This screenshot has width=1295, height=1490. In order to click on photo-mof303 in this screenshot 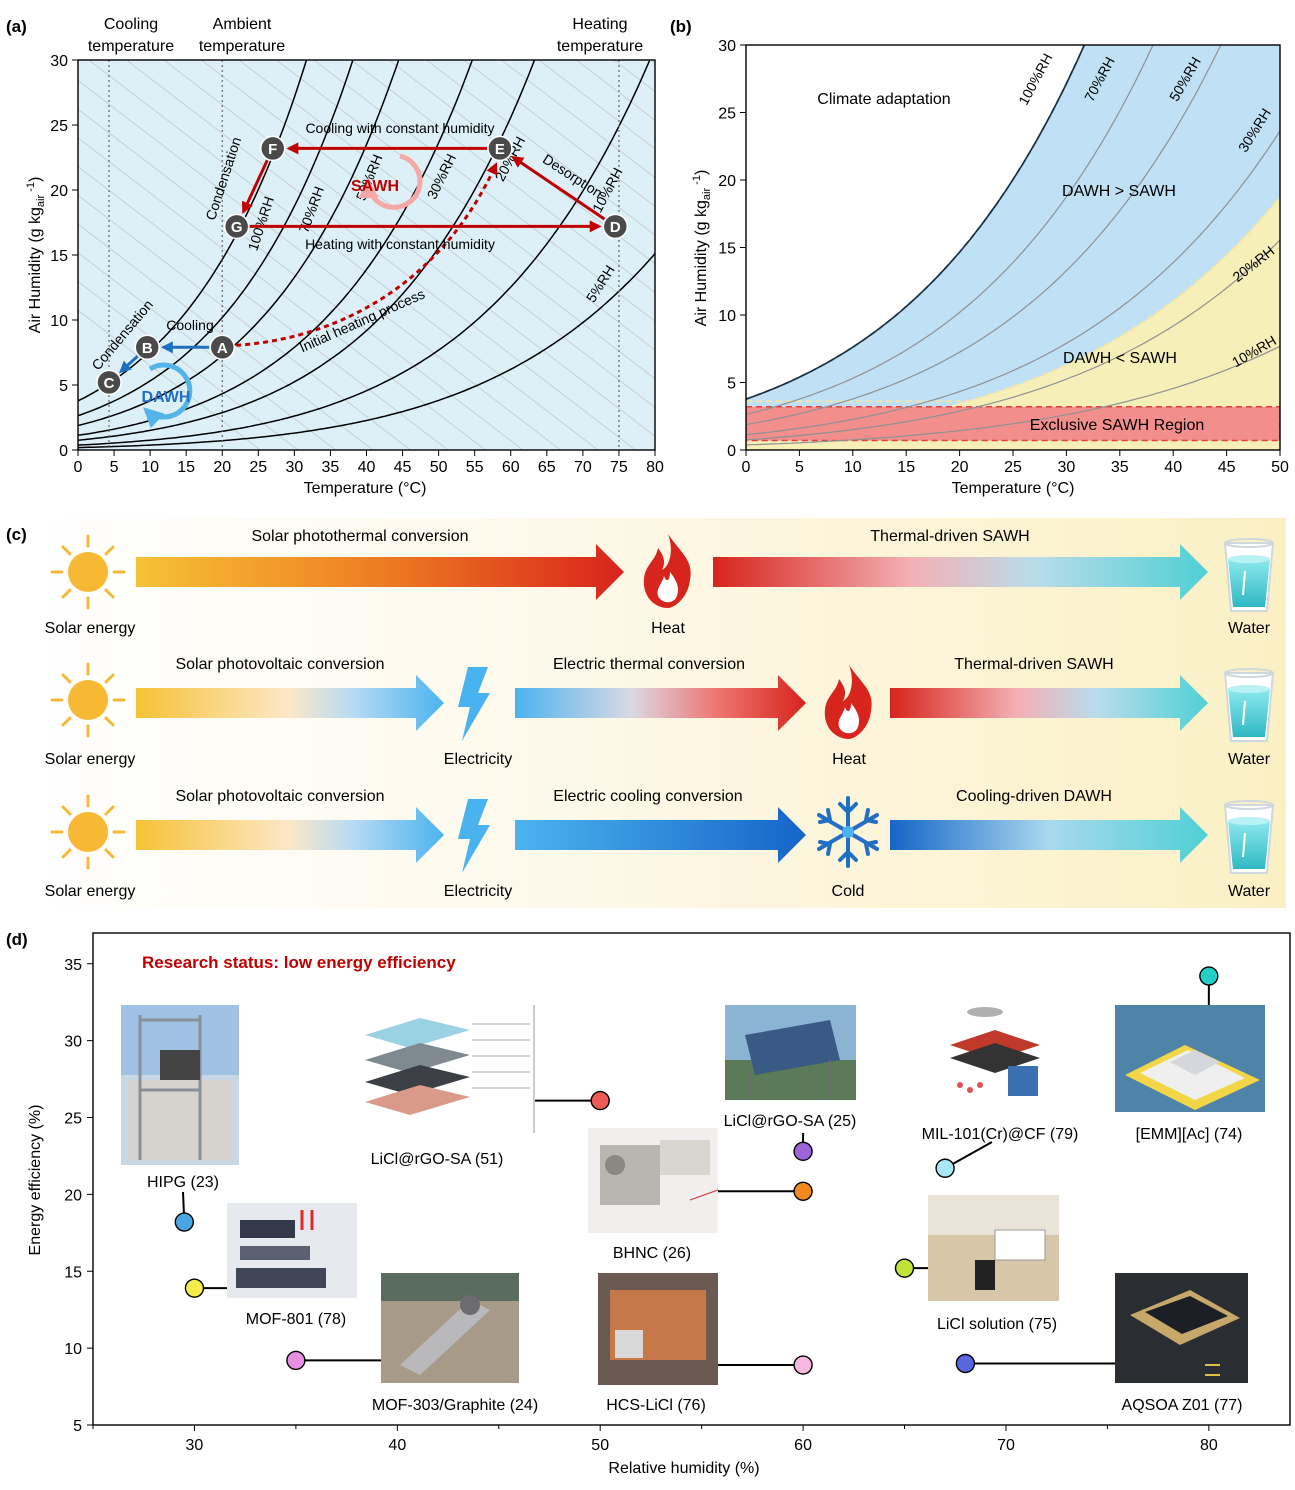, I will do `click(450, 1328)`.